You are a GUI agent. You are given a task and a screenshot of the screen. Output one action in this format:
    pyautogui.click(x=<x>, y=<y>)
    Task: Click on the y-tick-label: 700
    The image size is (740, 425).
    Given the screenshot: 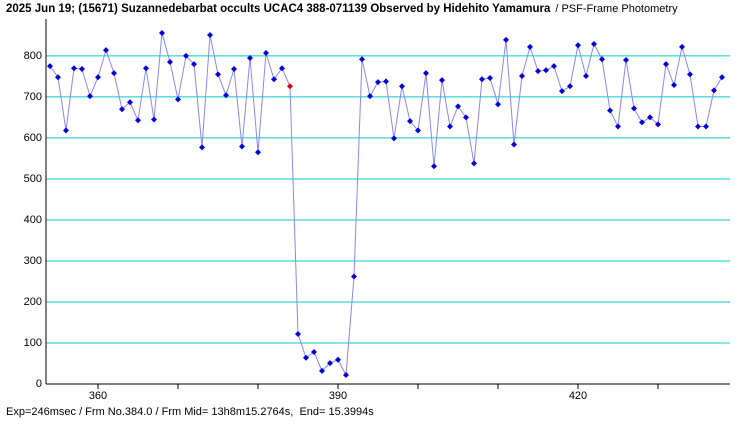 What is the action you would take?
    pyautogui.click(x=33, y=97)
    